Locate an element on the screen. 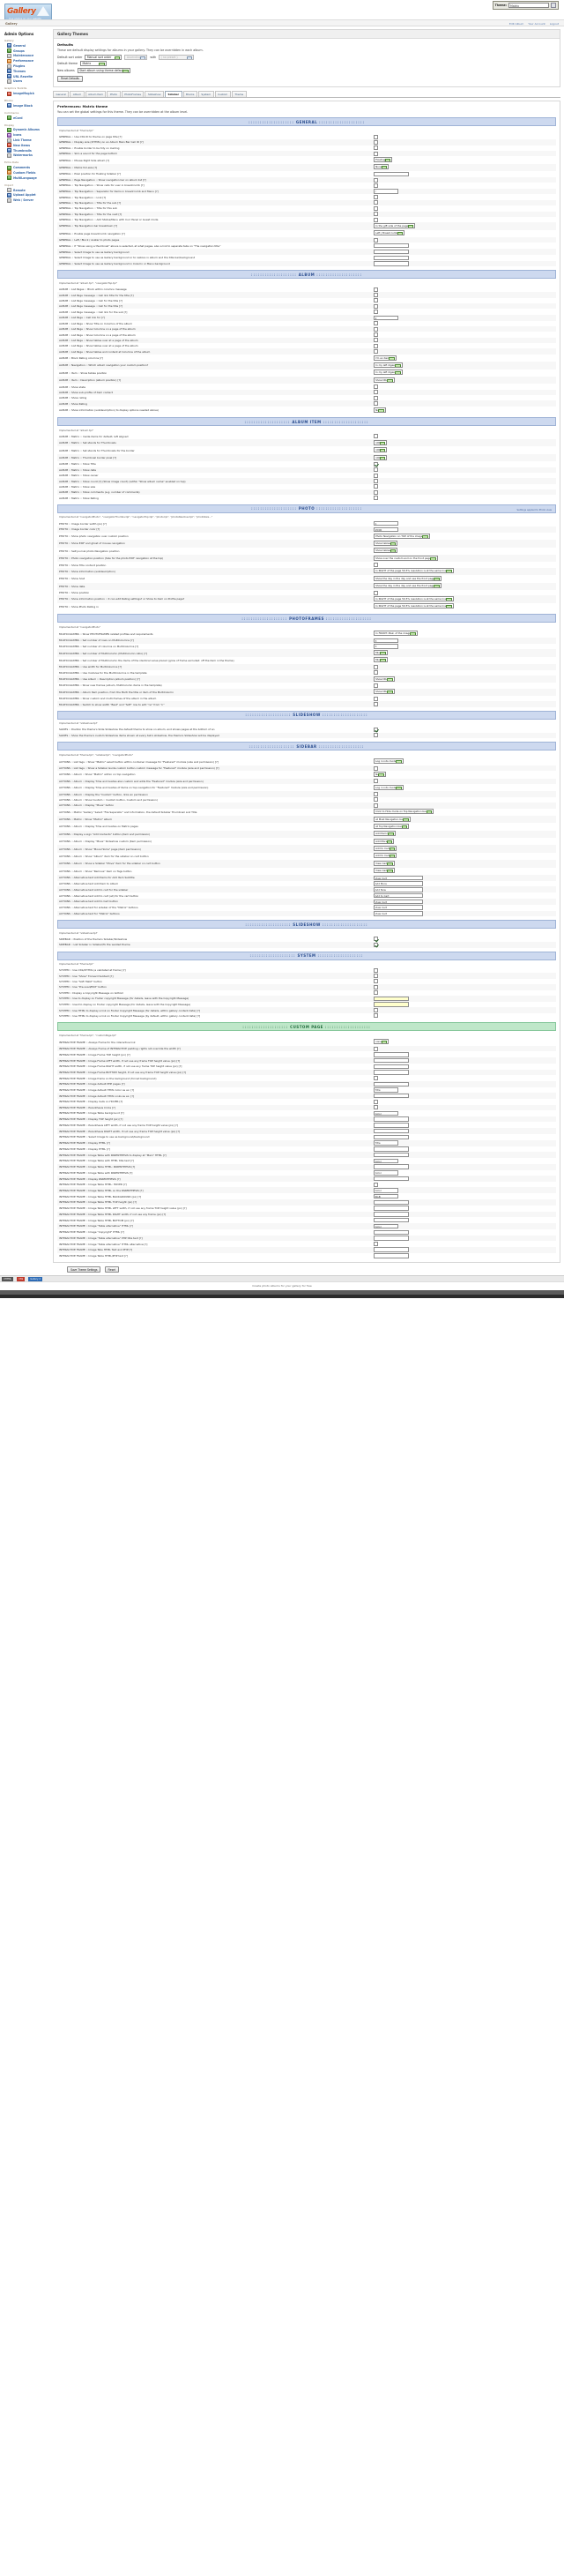  setting-select: In FRONT: Main of the image is located at coordinates (396, 634).